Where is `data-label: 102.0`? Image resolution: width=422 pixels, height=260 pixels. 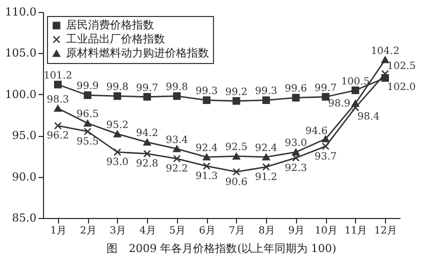 data-label: 102.0 is located at coordinates (401, 87).